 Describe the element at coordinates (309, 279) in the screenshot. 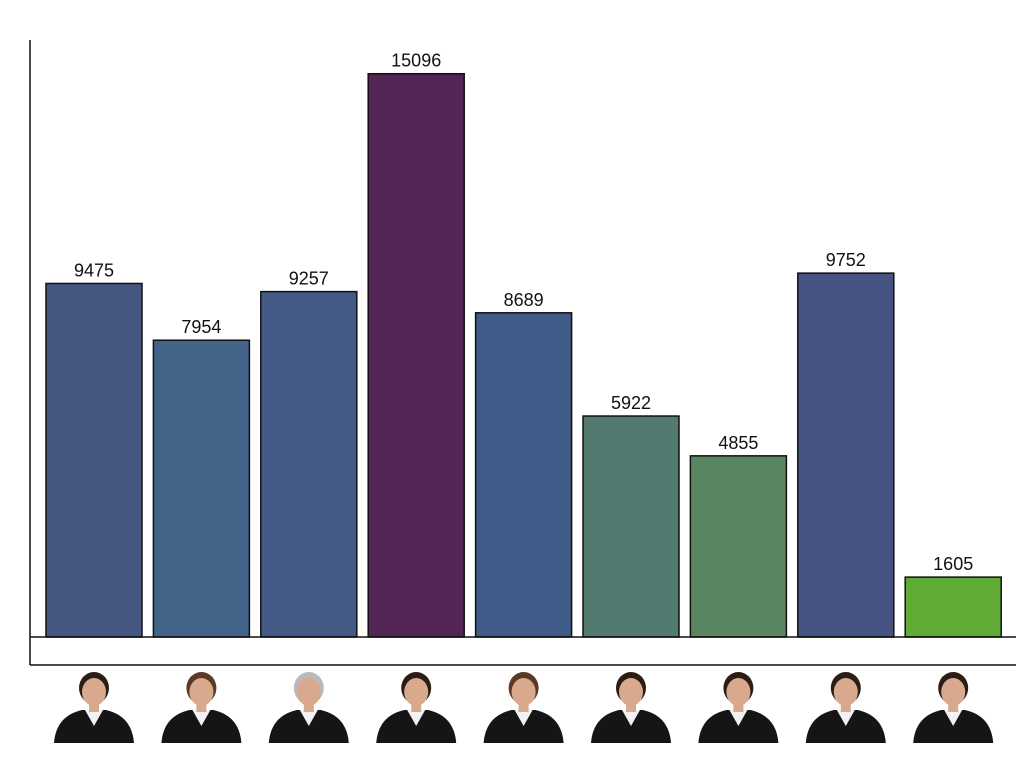

I see `value-label-3: 9257` at that location.